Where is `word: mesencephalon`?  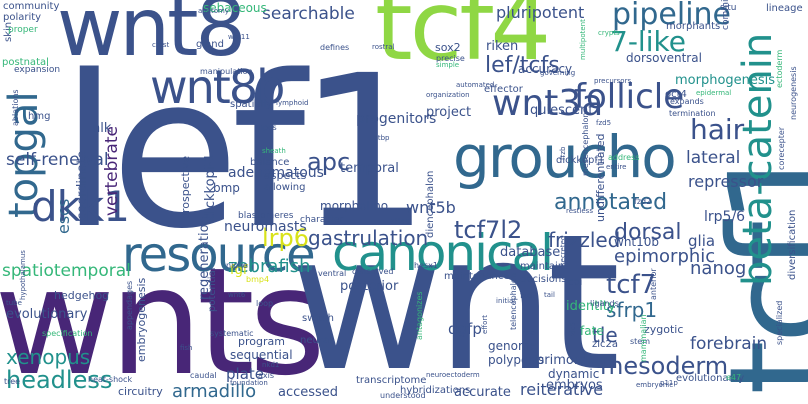
word: mesencephalon is located at coordinates (585, 144).